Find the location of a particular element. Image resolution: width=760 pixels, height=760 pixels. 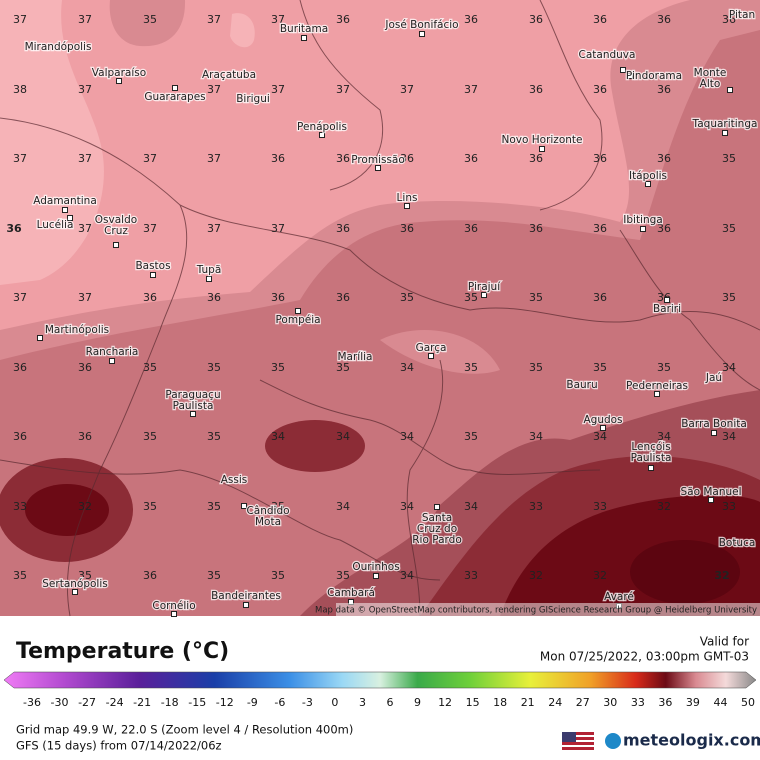

valid-label: Valid for is located at coordinates (724, 642).